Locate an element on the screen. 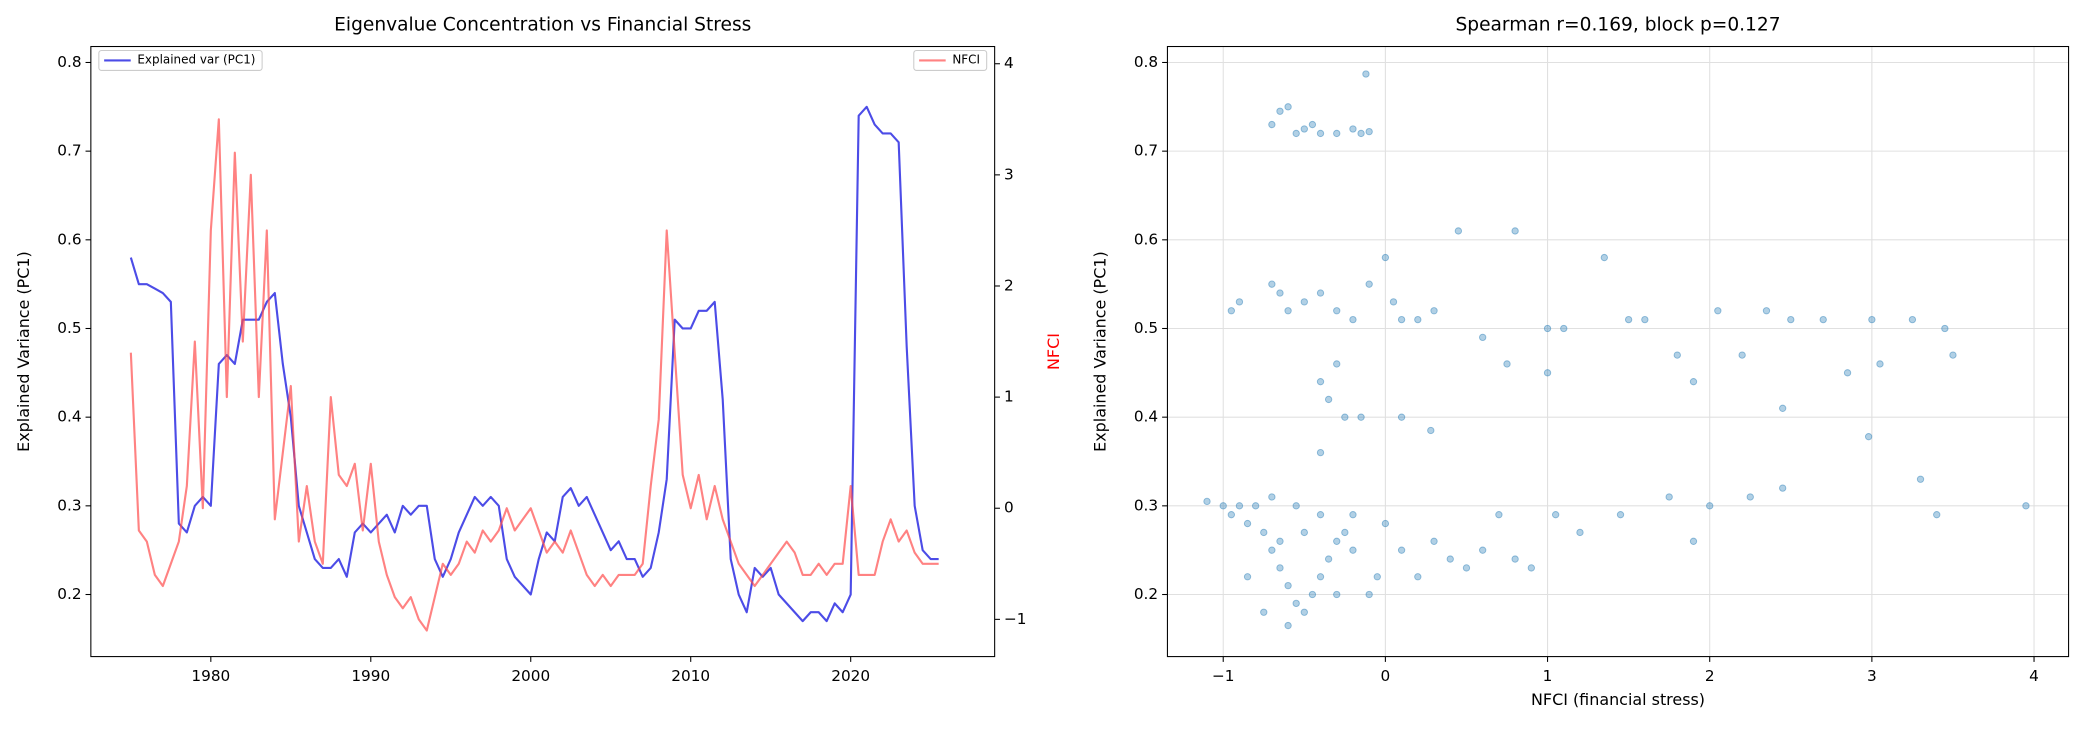  y2-tick-label: 3 is located at coordinates (1009, 174).